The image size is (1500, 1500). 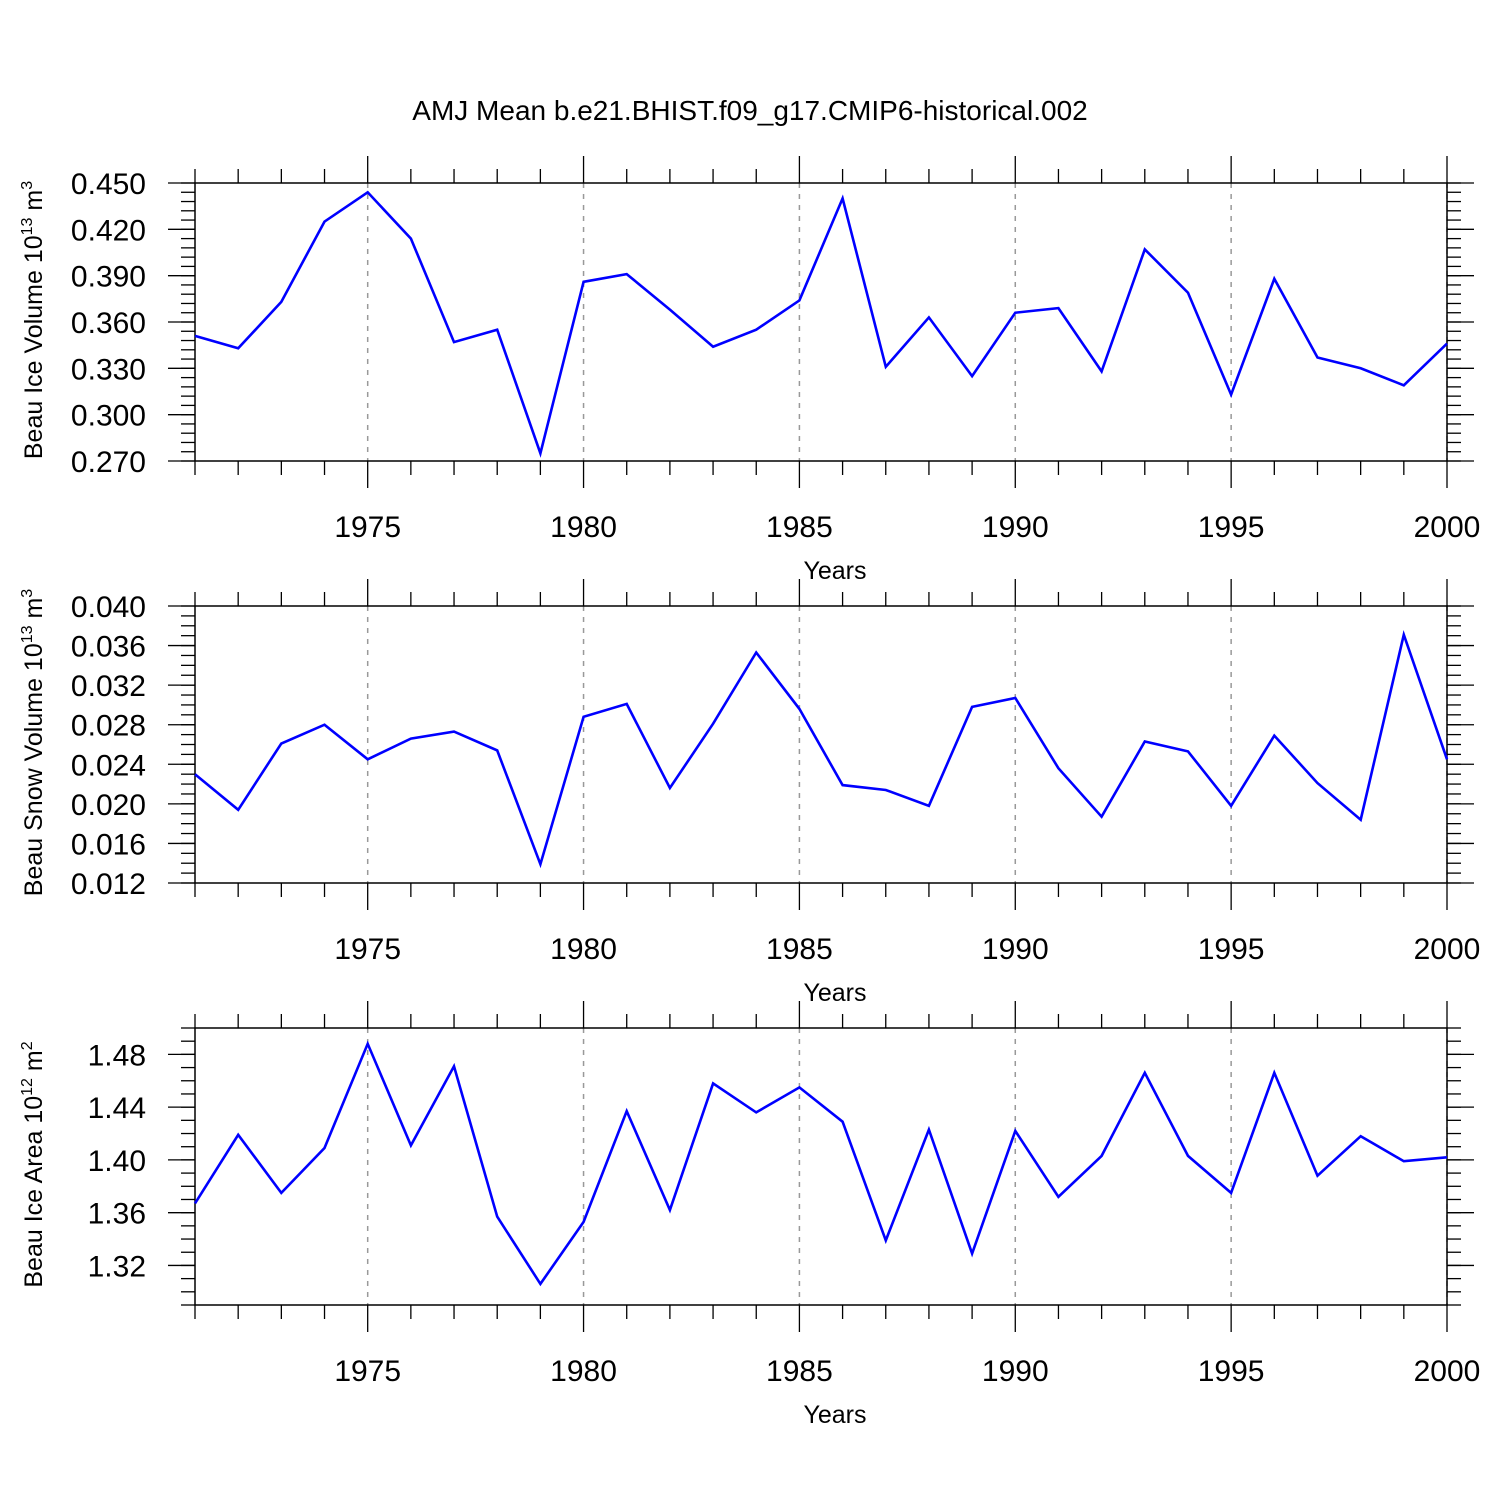 What do you see at coordinates (117, 1161) in the screenshot?
I see `y-tick-label: 1.40` at bounding box center [117, 1161].